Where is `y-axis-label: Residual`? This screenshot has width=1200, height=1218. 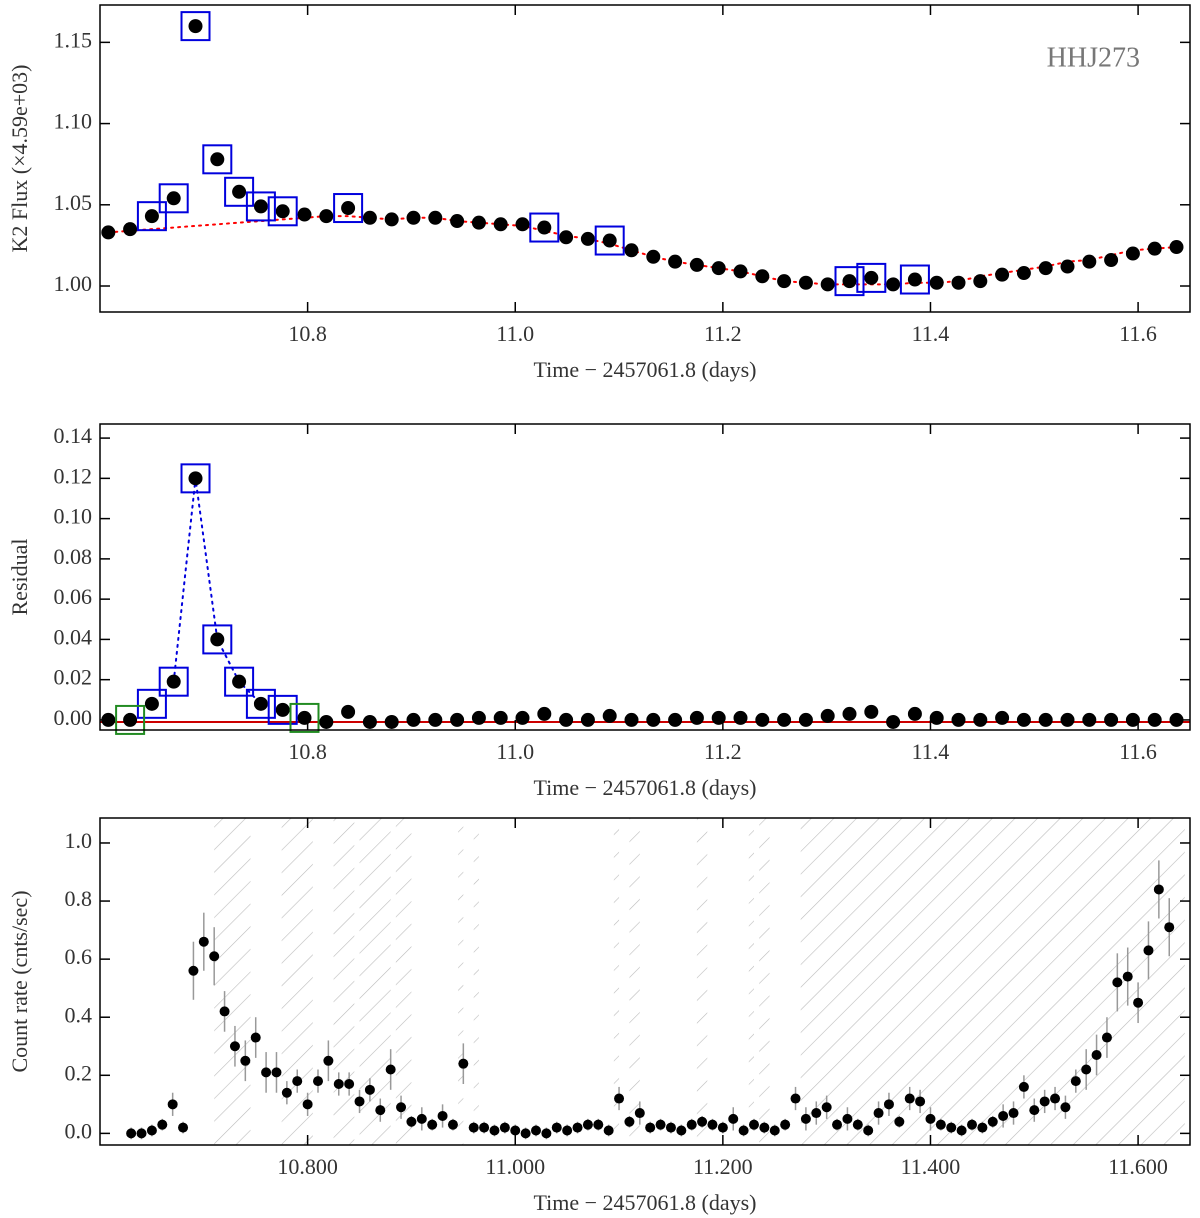 y-axis-label: Residual is located at coordinates (19, 577).